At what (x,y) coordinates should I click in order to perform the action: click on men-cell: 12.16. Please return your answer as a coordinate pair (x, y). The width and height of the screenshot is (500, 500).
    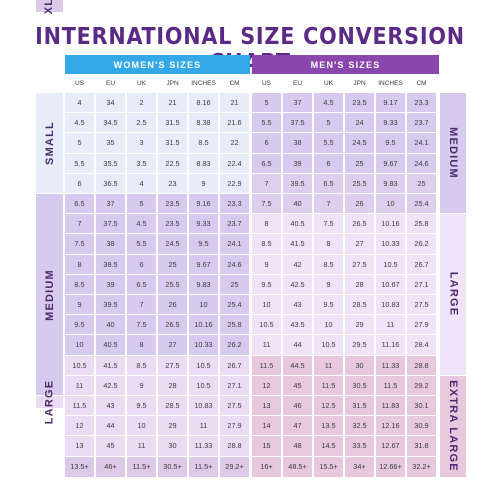
    Looking at the image, I should click on (390, 426).